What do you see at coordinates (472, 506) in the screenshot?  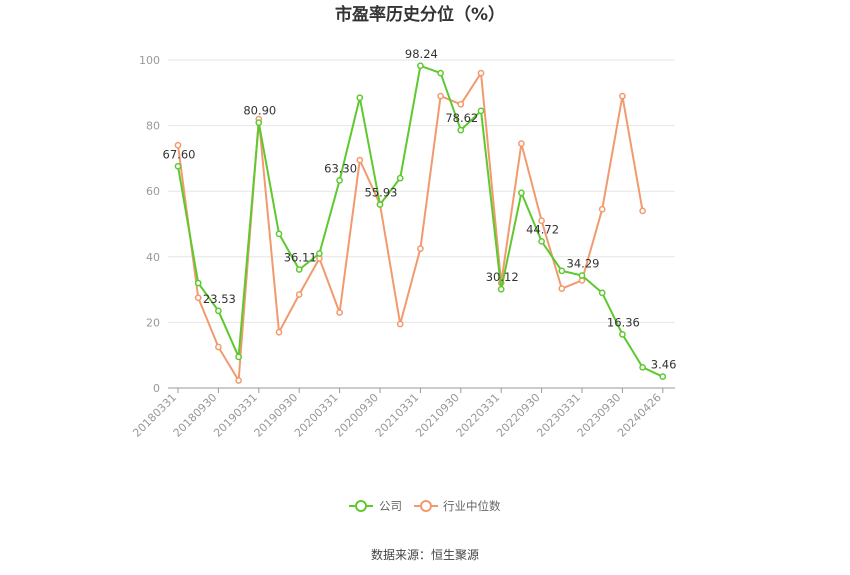 I see `legend-label: 行业中位数` at bounding box center [472, 506].